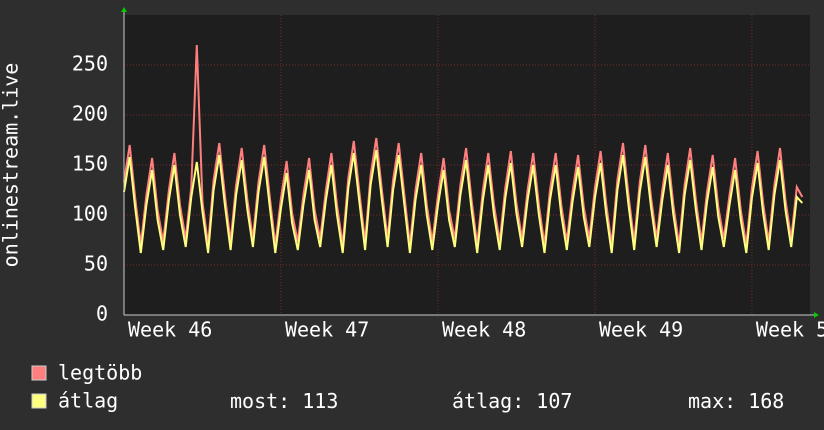 The width and height of the screenshot is (824, 430). I want to click on legend-label: átlag, so click(88, 401).